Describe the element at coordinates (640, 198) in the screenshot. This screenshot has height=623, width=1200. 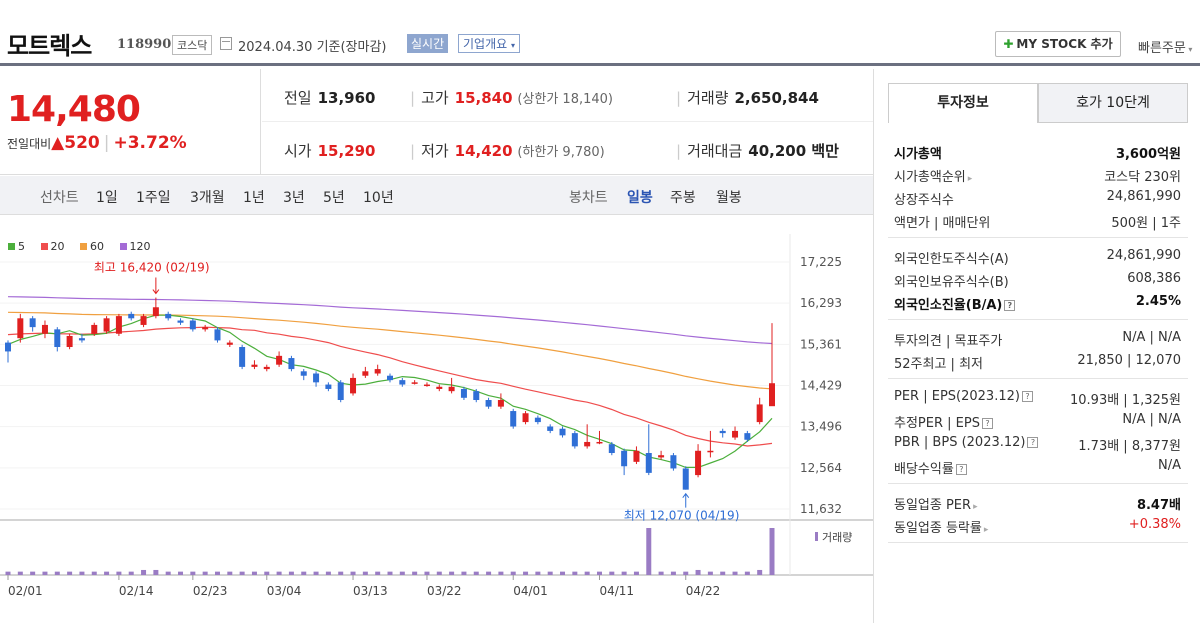
I see `tab-daily: 일봉` at that location.